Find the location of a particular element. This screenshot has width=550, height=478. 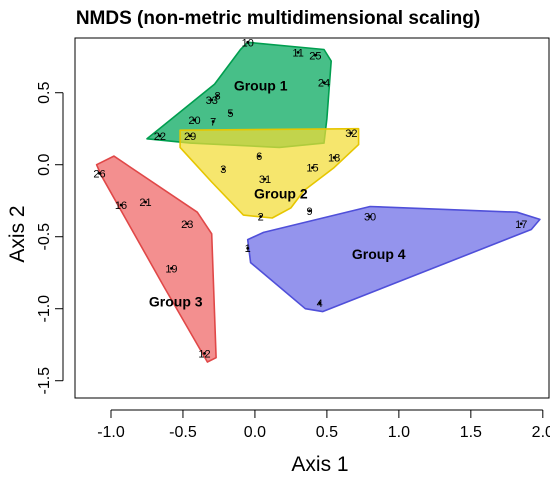

group-label-1: Group 1 is located at coordinates (261, 86).